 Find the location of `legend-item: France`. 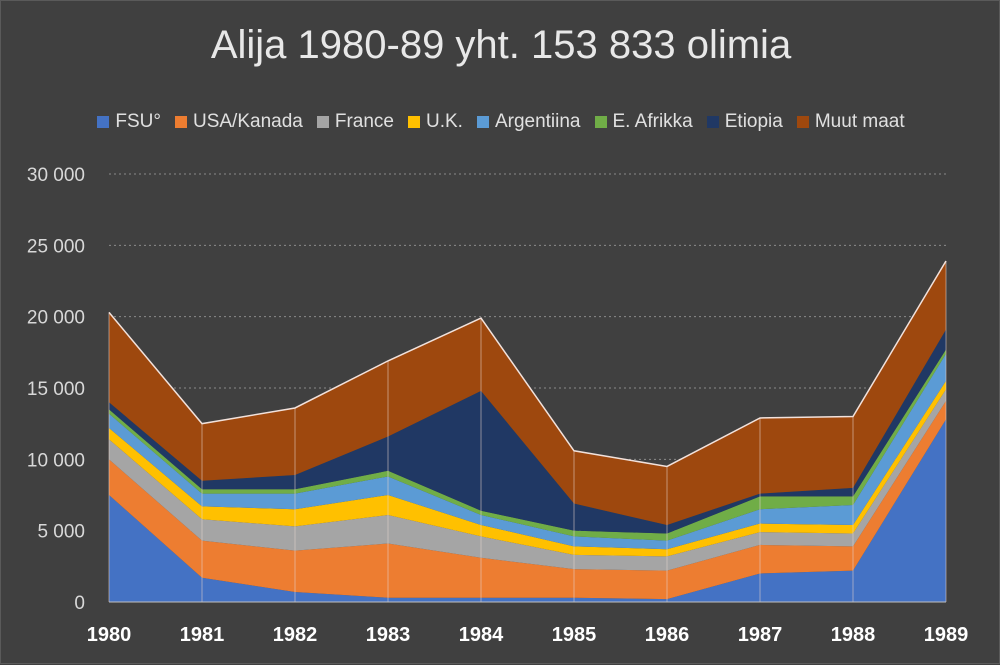

legend-item: France is located at coordinates (355, 122).